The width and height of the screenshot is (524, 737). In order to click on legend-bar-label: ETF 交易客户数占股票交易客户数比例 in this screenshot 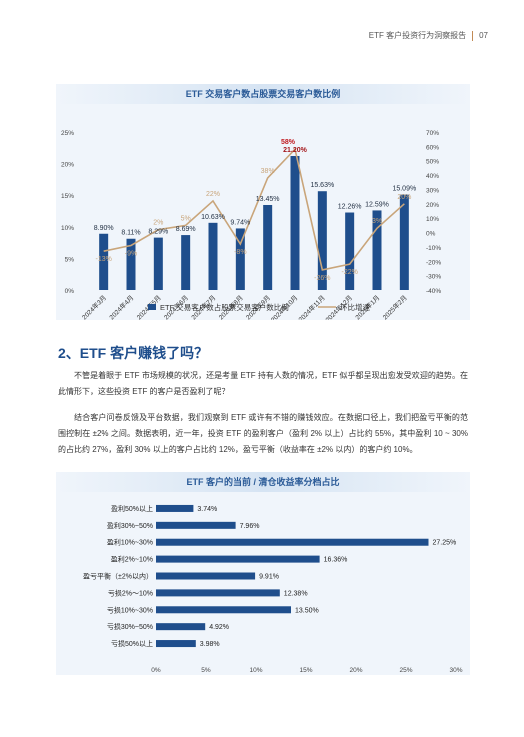, I will do `click(224, 307)`.